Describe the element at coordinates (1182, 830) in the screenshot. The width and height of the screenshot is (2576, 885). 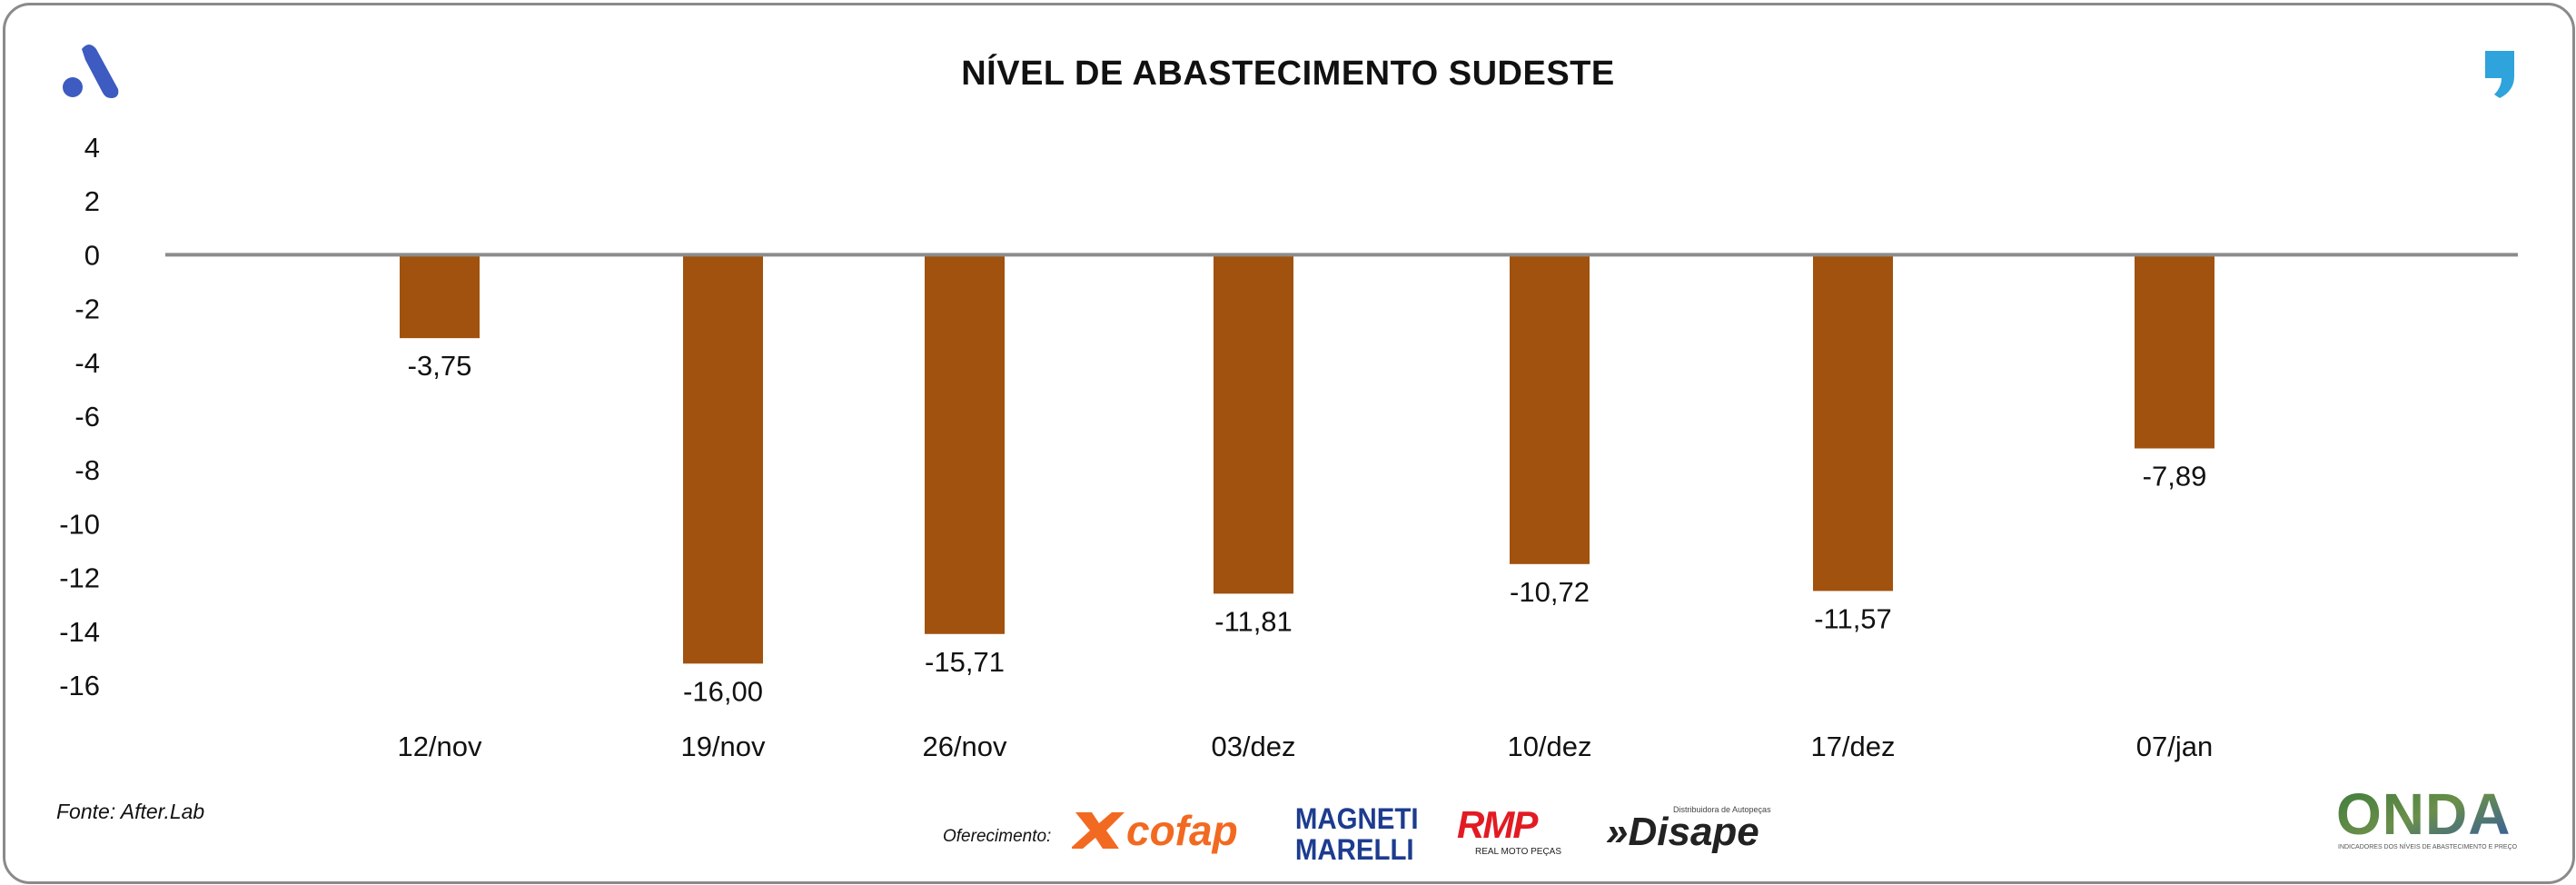
I see `cofap-logo-text: cofap` at that location.